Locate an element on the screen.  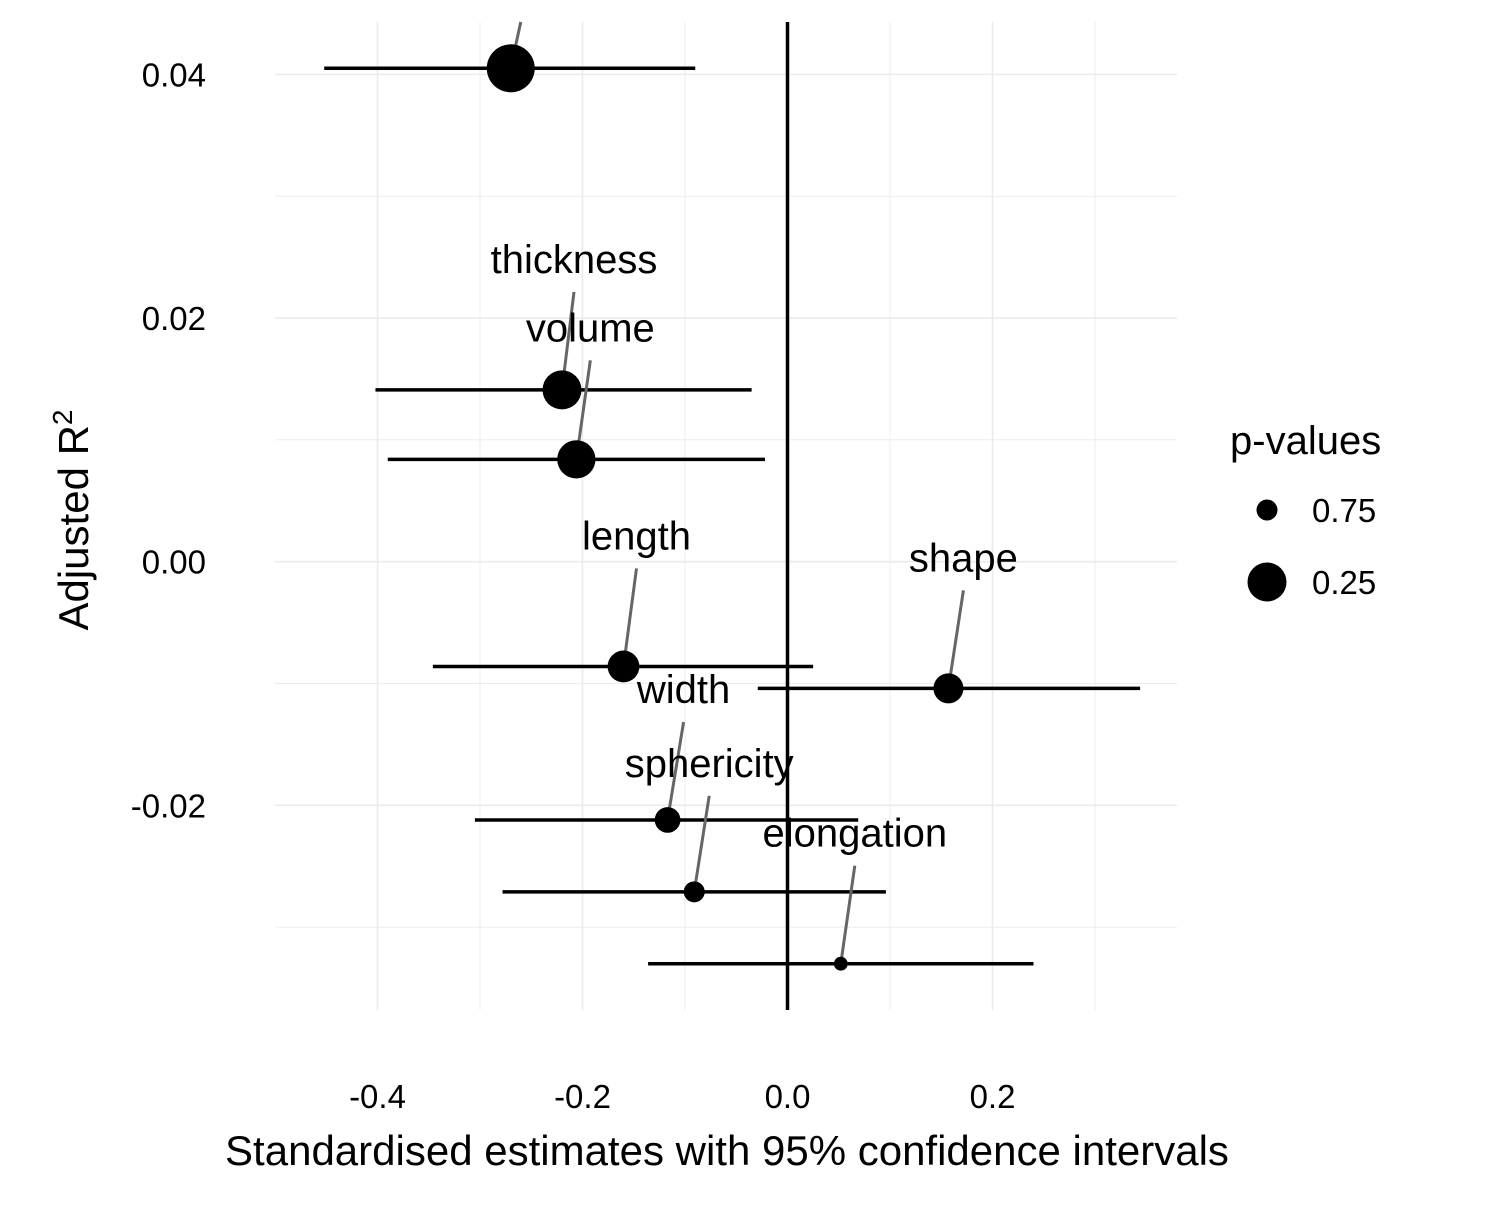
point-label: volume is located at coordinates (590, 328).